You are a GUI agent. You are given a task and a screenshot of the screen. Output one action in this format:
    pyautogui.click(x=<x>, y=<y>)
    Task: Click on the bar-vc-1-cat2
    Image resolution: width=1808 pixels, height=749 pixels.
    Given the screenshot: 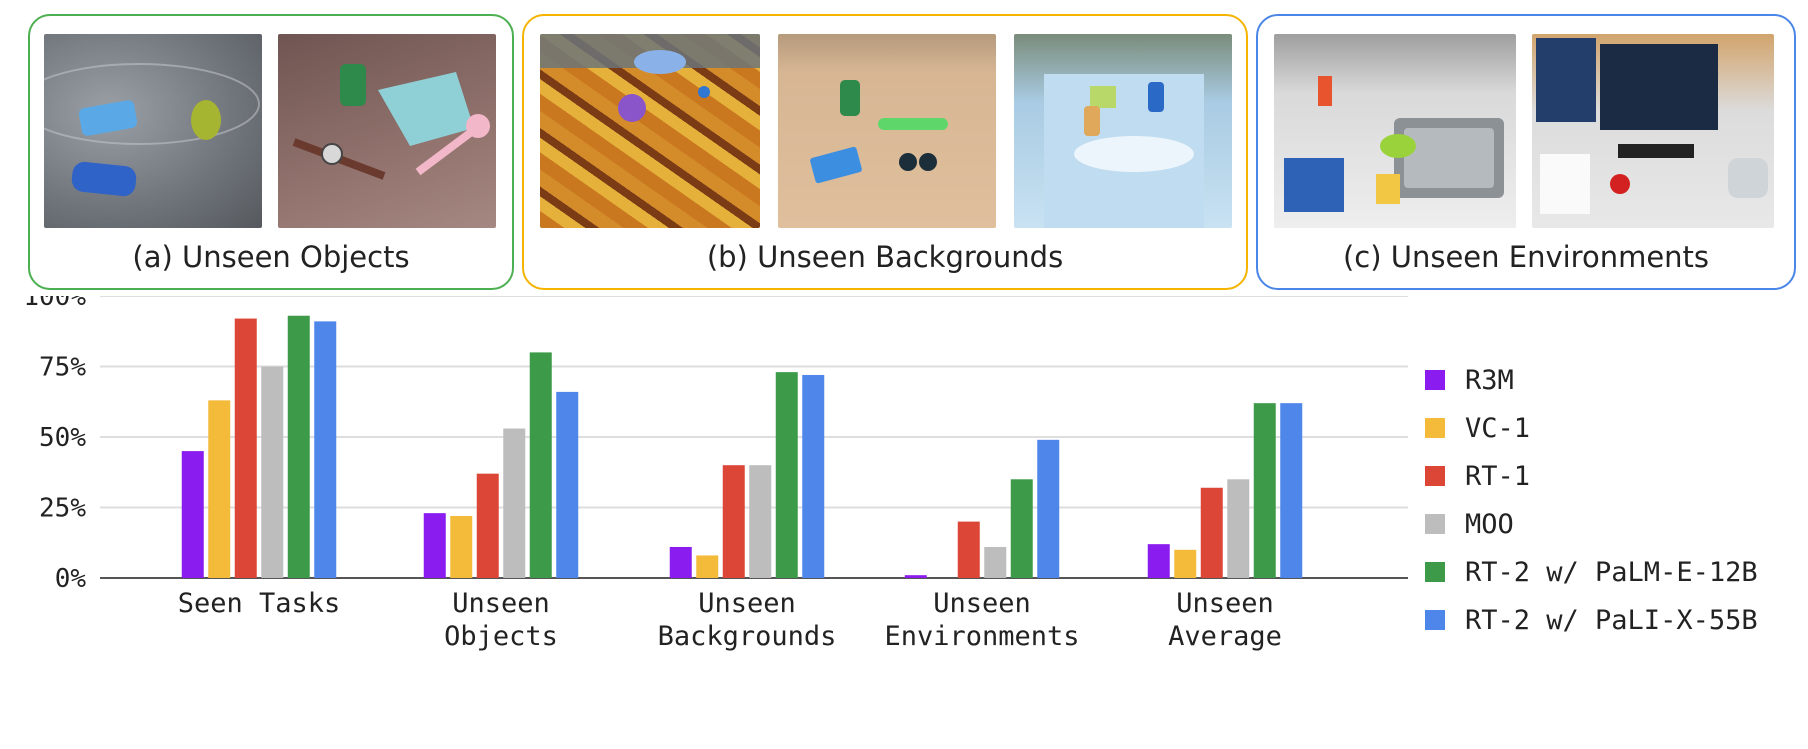 What is the action you would take?
    pyautogui.click(x=707, y=566)
    